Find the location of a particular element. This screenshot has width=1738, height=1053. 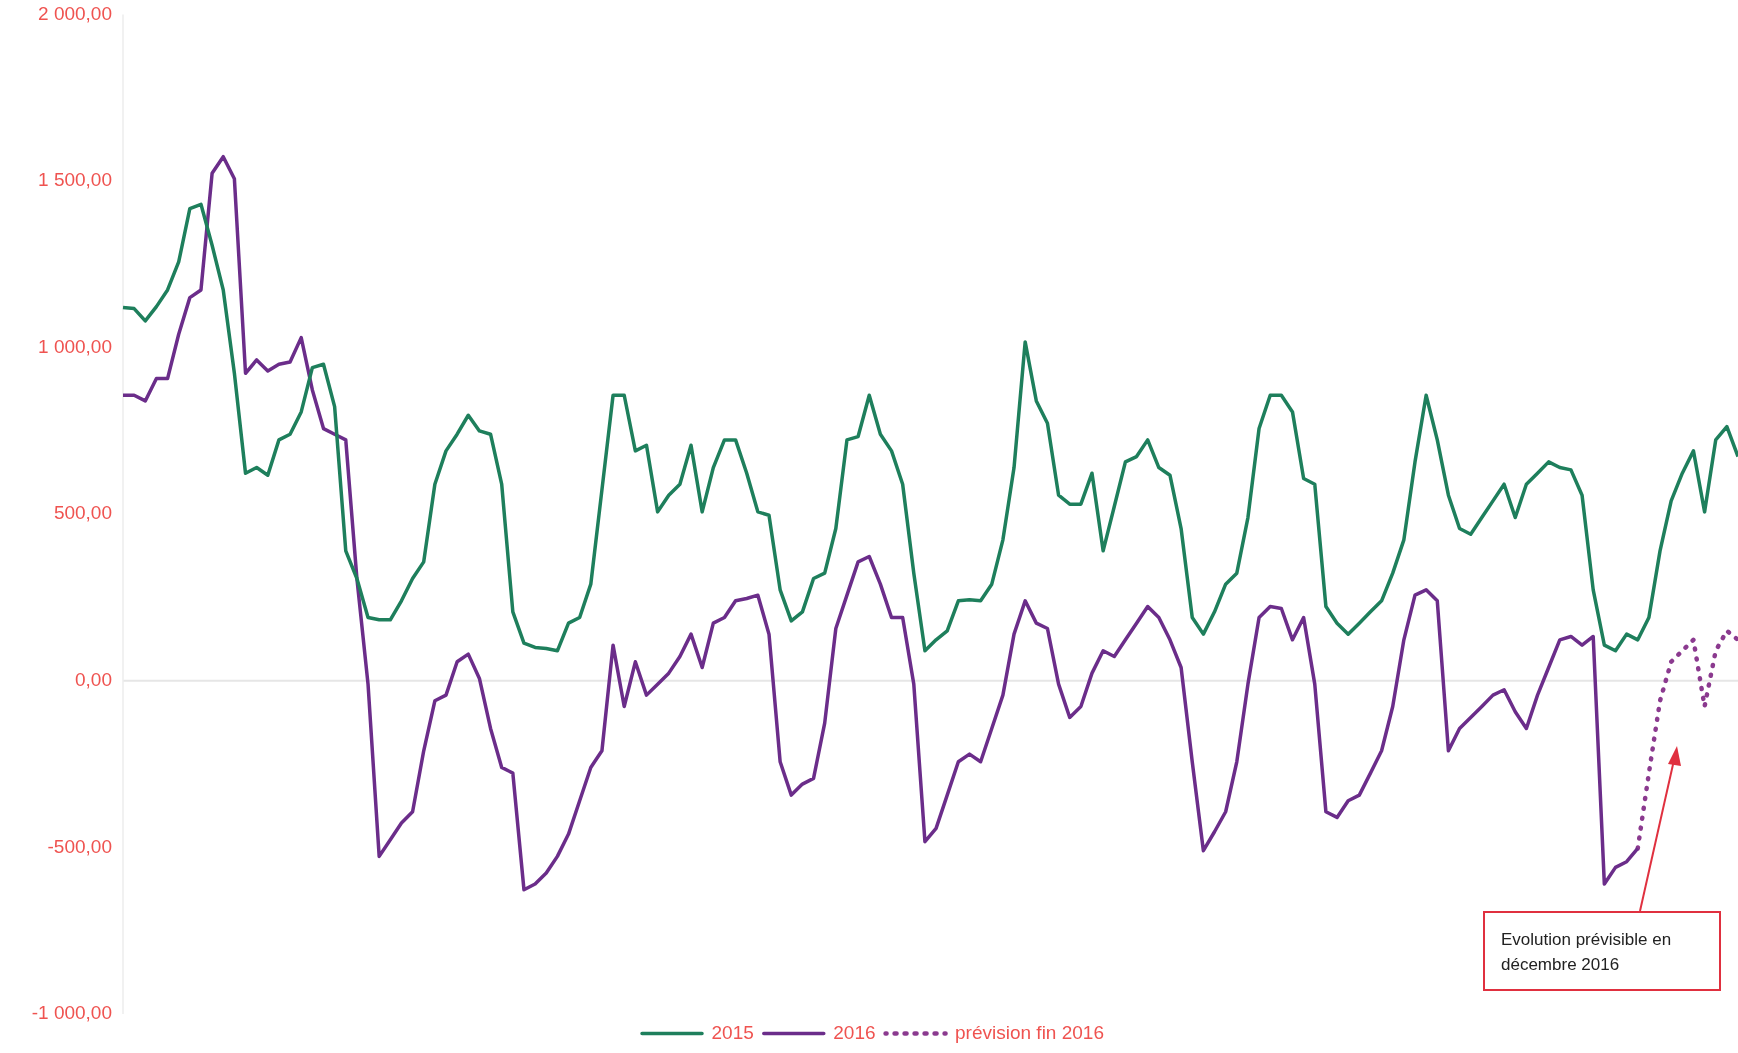

callout-box: Evolution prévisible en décembre 2016 is located at coordinates (1602, 951).